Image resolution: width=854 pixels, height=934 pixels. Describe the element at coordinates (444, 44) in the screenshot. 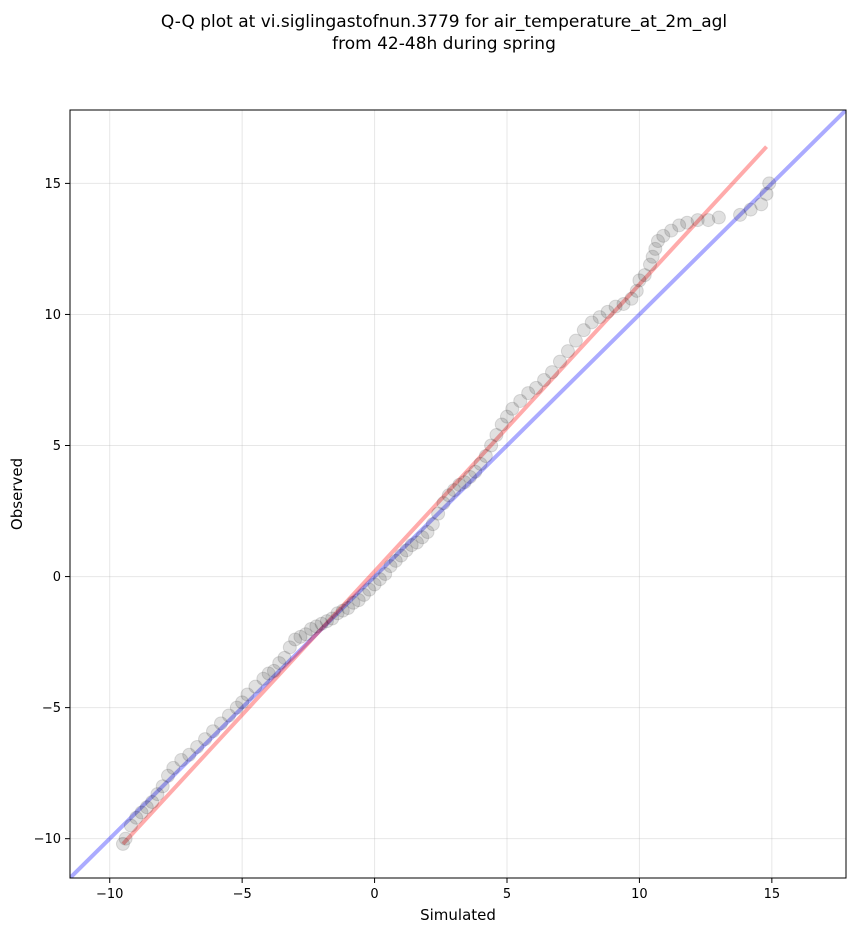

I see `chart-title-line-2: from 42-48h during spring` at that location.